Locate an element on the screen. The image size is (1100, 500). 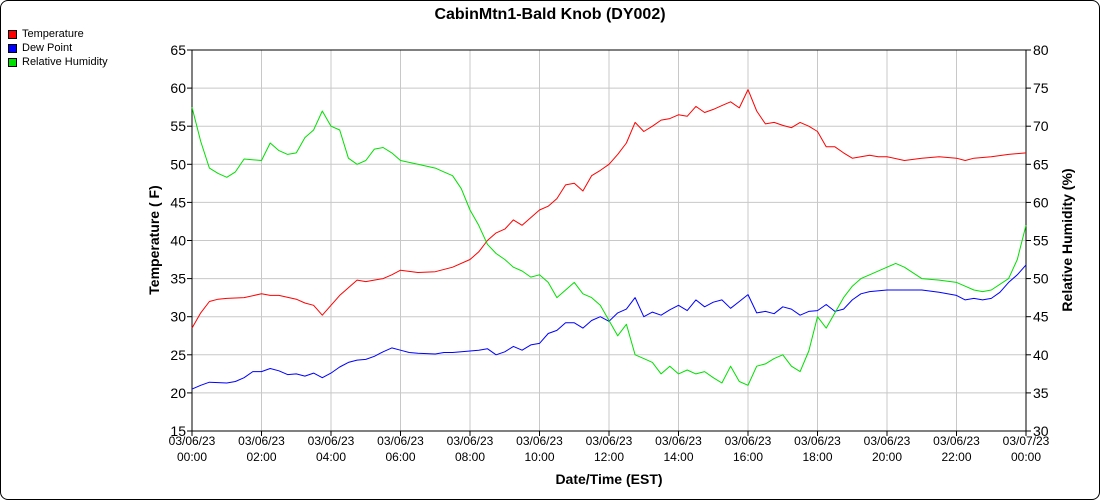
chart-title: CabinMtn1-Bald Knob (DY002) is located at coordinates (549, 14).